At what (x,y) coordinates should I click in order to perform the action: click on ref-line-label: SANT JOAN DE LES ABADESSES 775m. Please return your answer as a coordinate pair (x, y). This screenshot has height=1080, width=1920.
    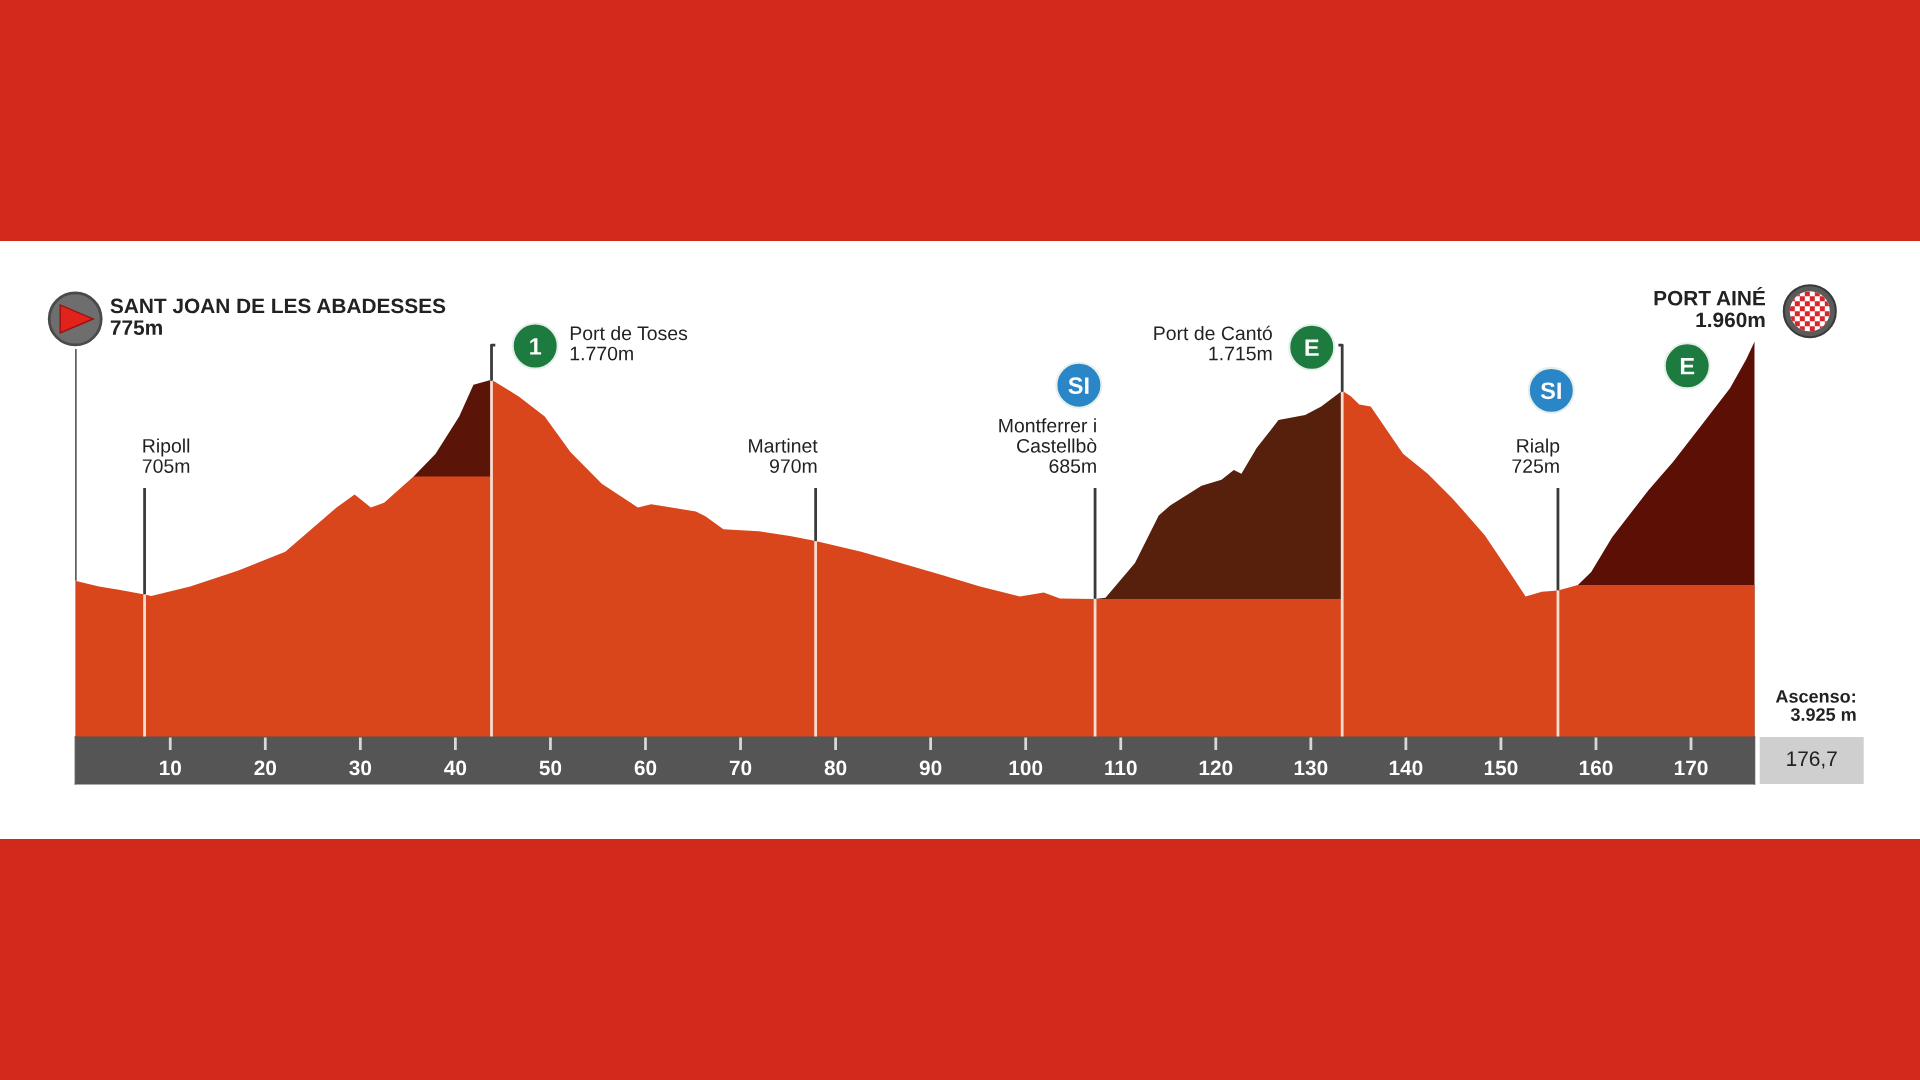
    Looking at the image, I should click on (278, 316).